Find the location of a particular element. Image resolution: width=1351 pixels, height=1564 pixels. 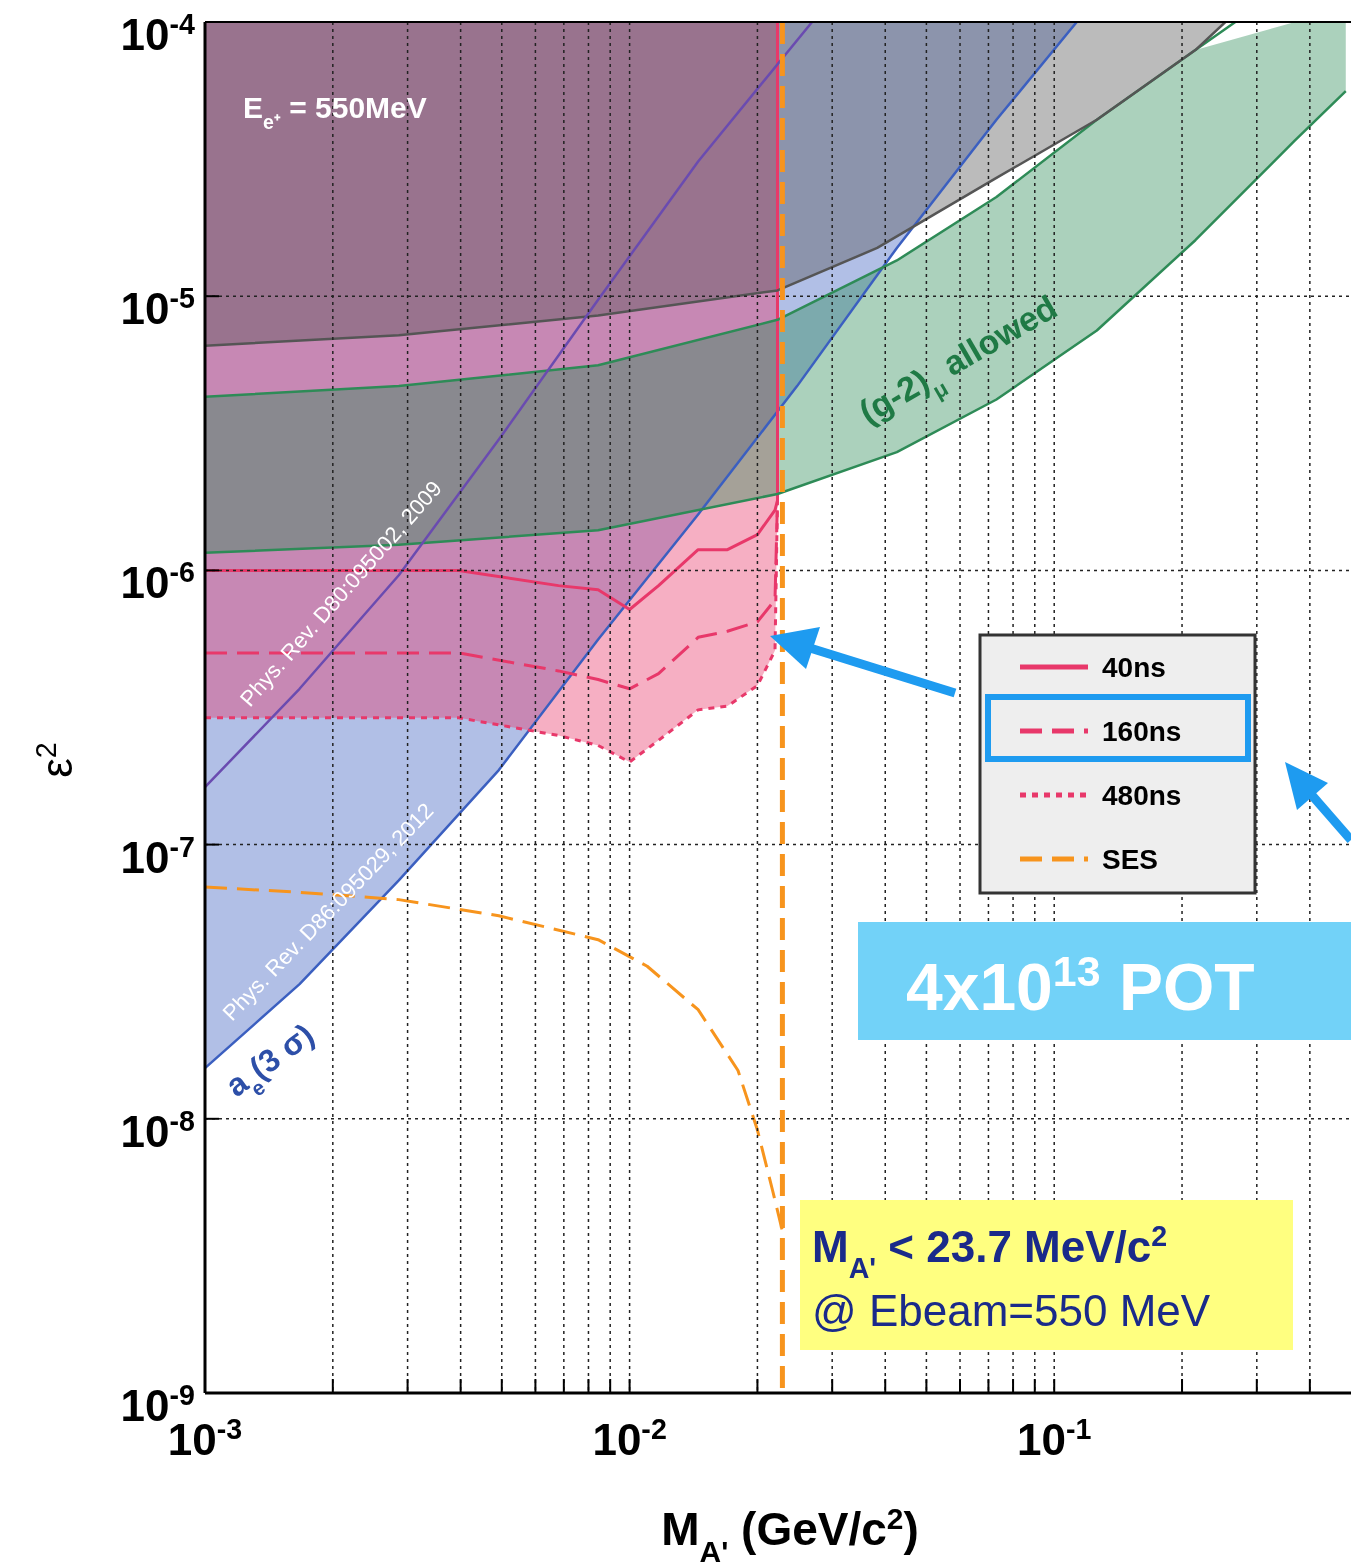

legend-label: 40ns is located at coordinates (1134, 667).